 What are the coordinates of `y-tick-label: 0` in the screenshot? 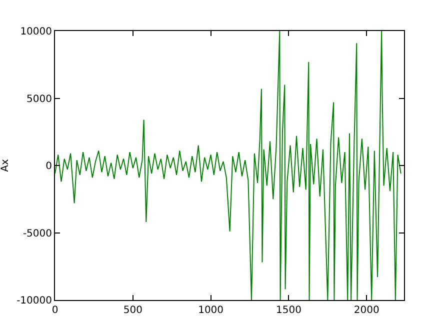 It's located at (49, 166).